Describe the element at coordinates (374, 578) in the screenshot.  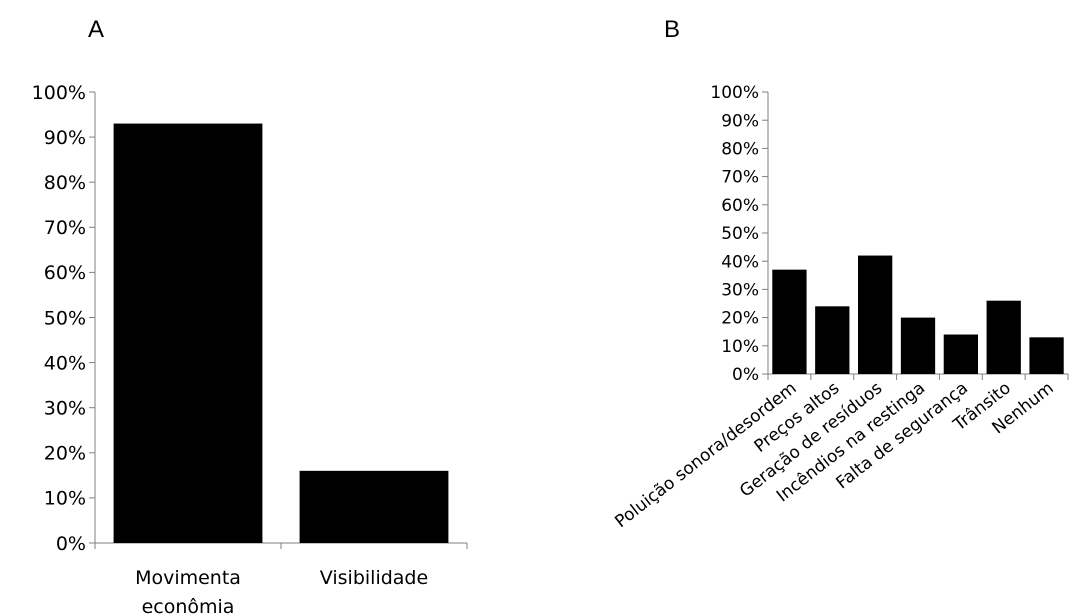
I see `x-tick-label: Visibilidade` at that location.